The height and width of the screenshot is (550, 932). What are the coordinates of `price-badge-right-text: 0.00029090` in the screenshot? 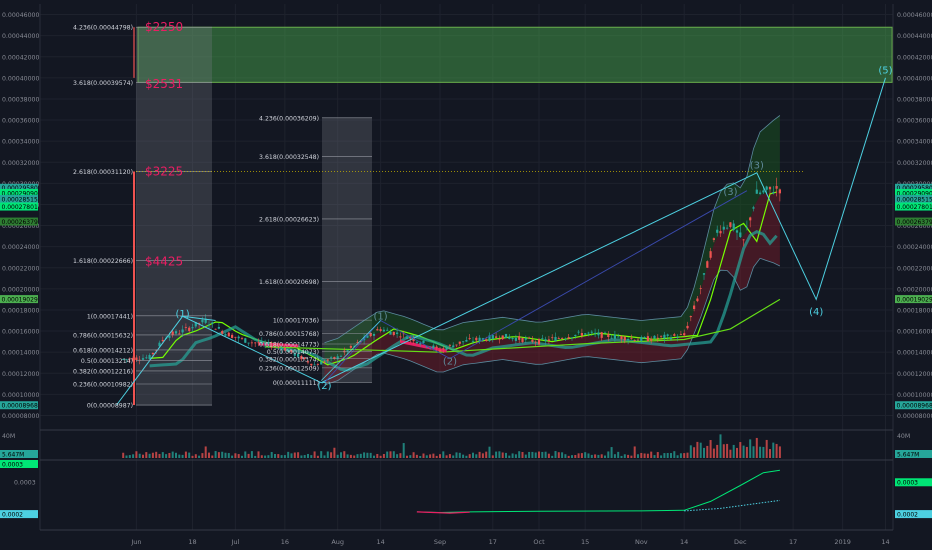 It's located at (914, 193).